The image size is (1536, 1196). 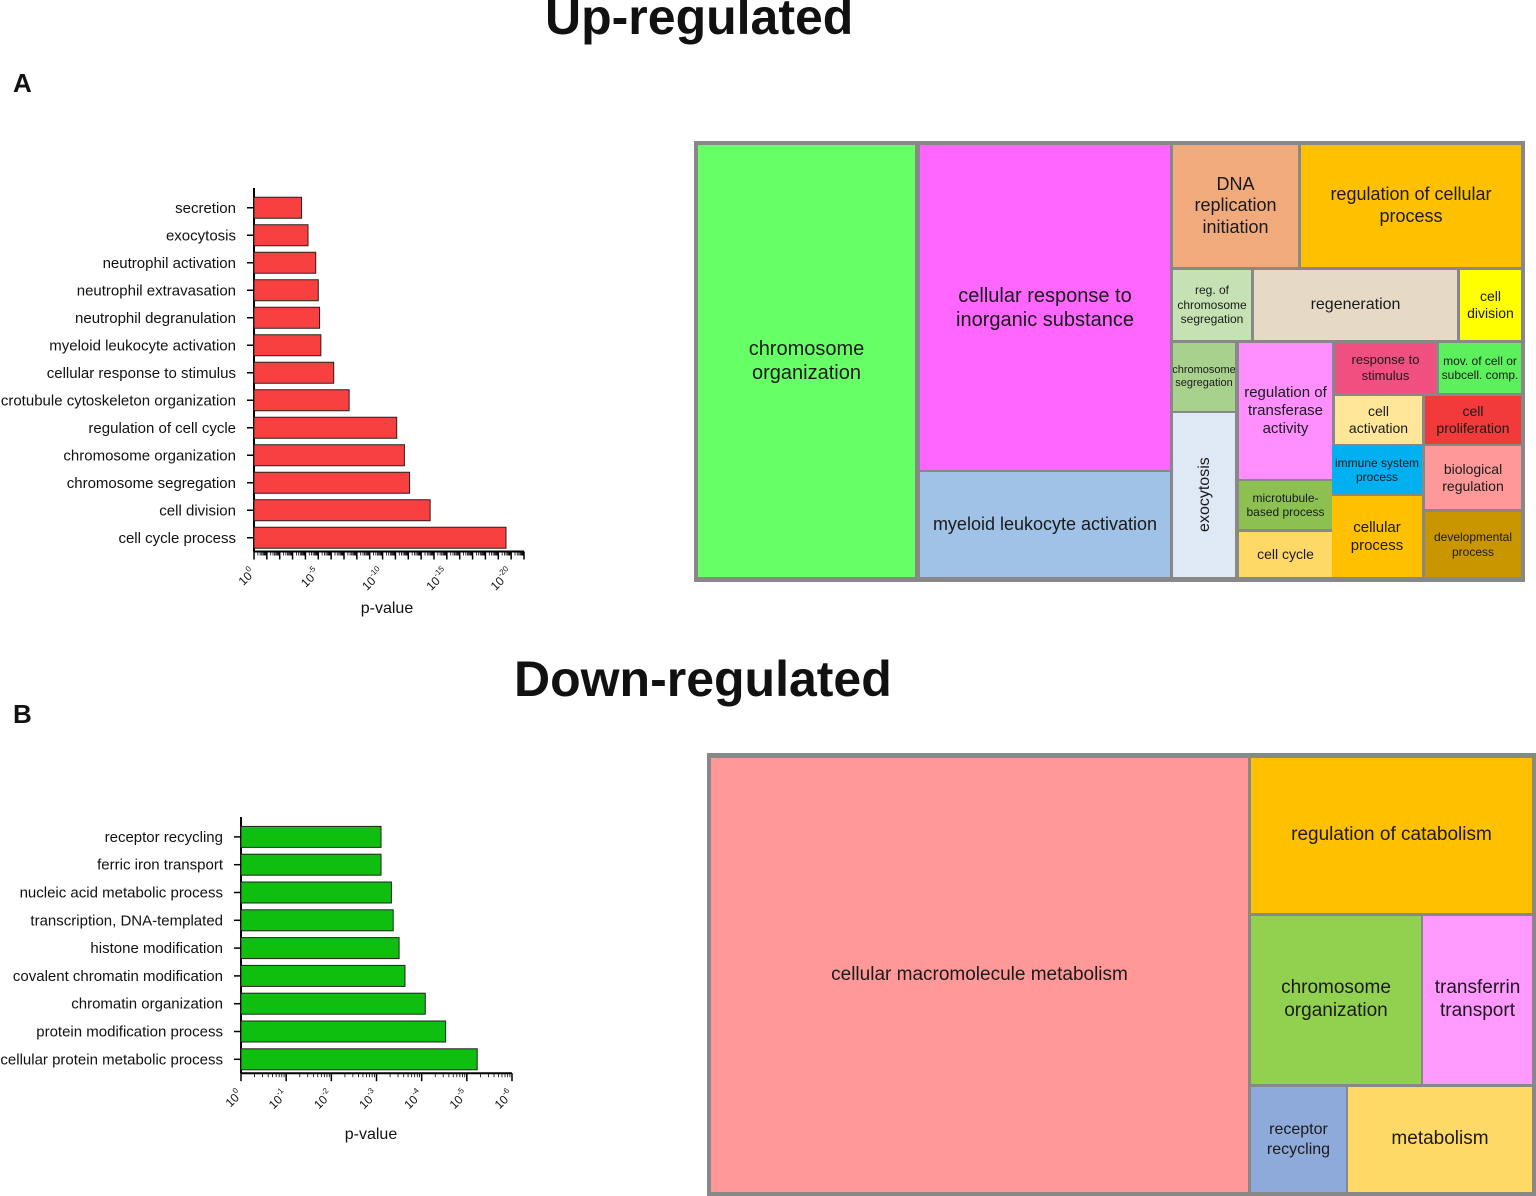 I want to click on treemap-tile-label: cell proliferation, so click(x=1473, y=419).